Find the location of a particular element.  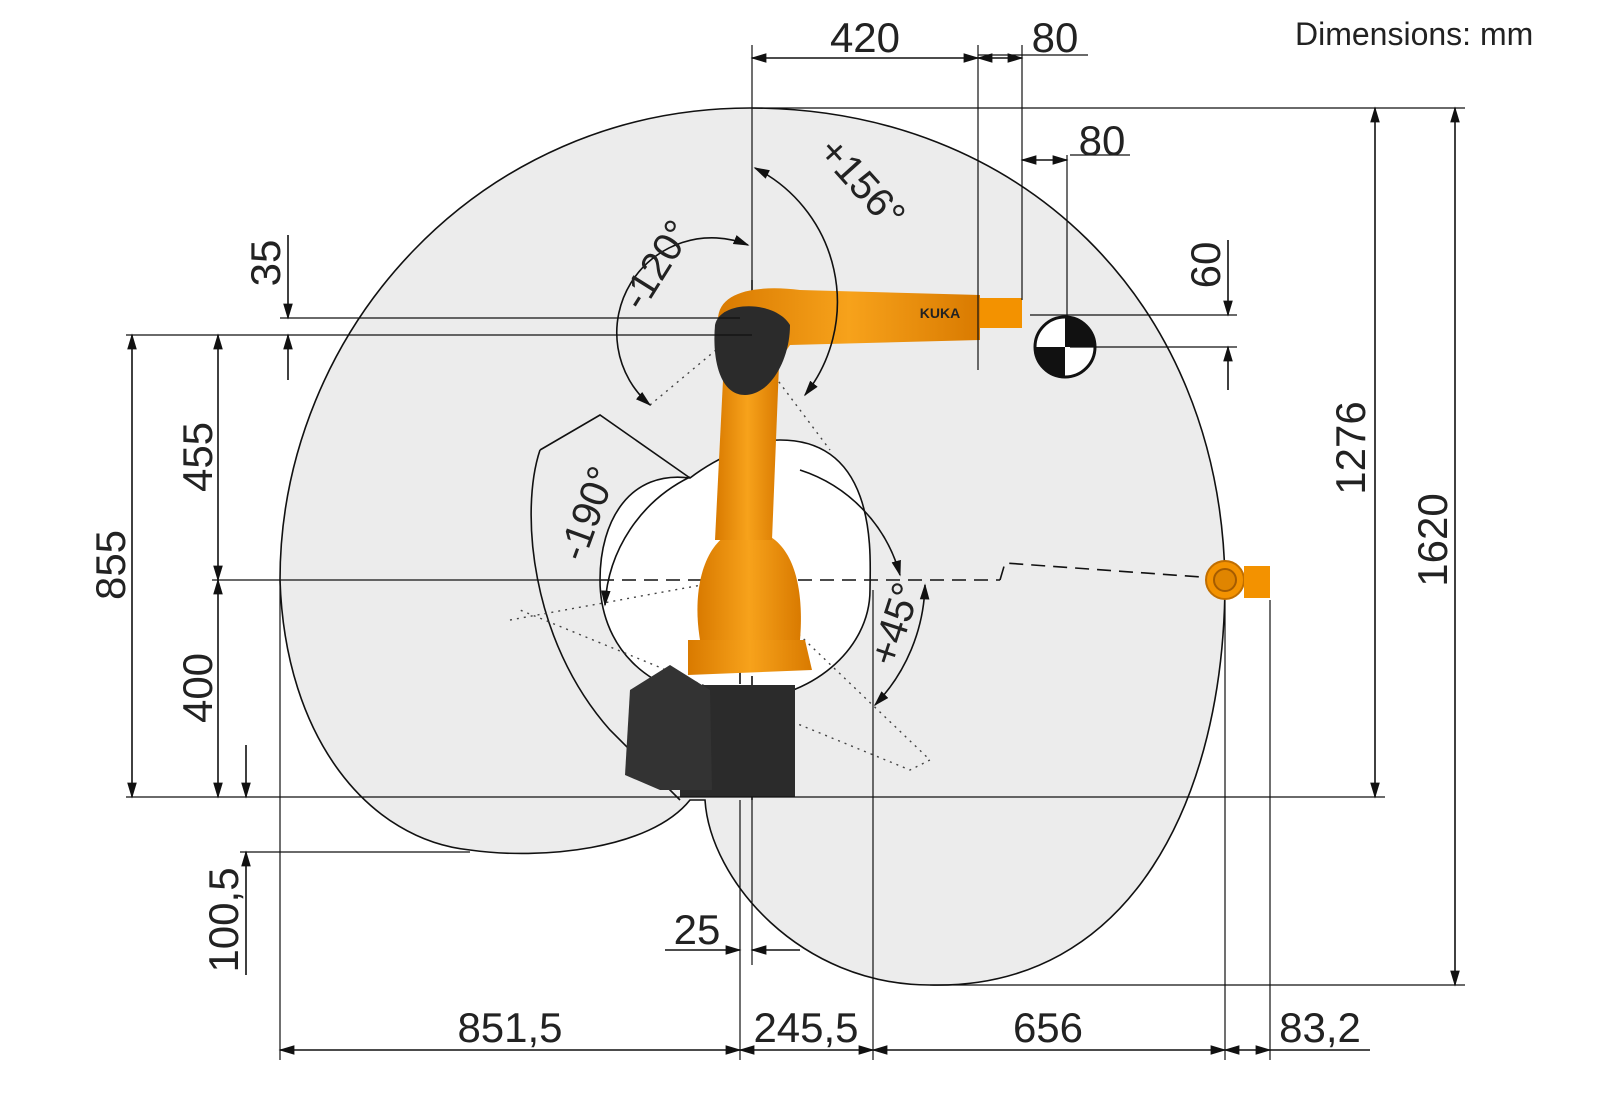

extended-tool is located at coordinates (1237, 580).